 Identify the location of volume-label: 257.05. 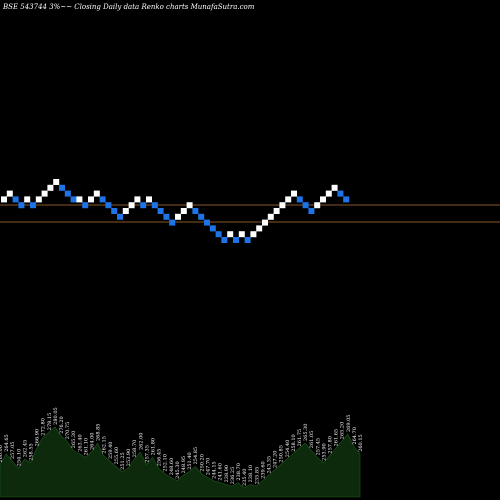
(13, 451).